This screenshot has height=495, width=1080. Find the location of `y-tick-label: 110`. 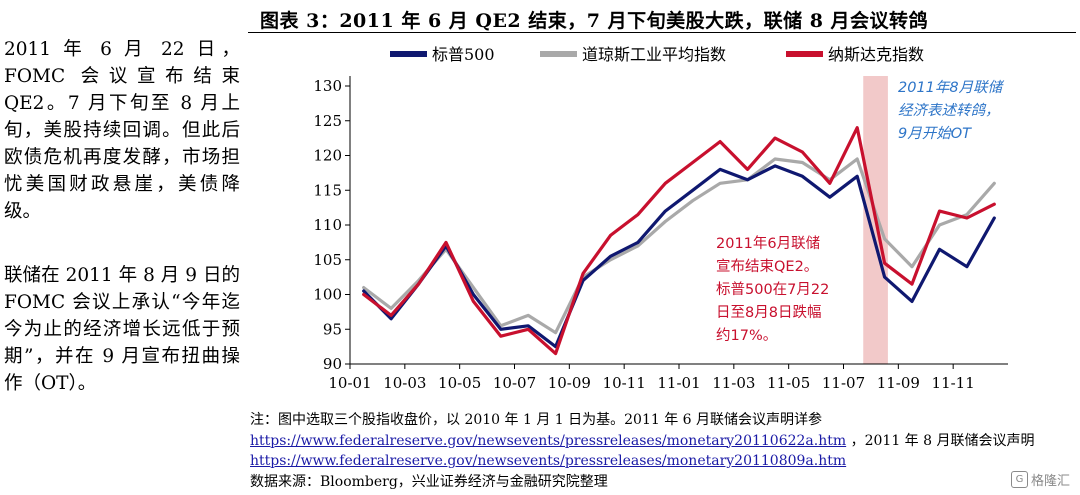

y-tick-label: 110 is located at coordinates (327, 225).